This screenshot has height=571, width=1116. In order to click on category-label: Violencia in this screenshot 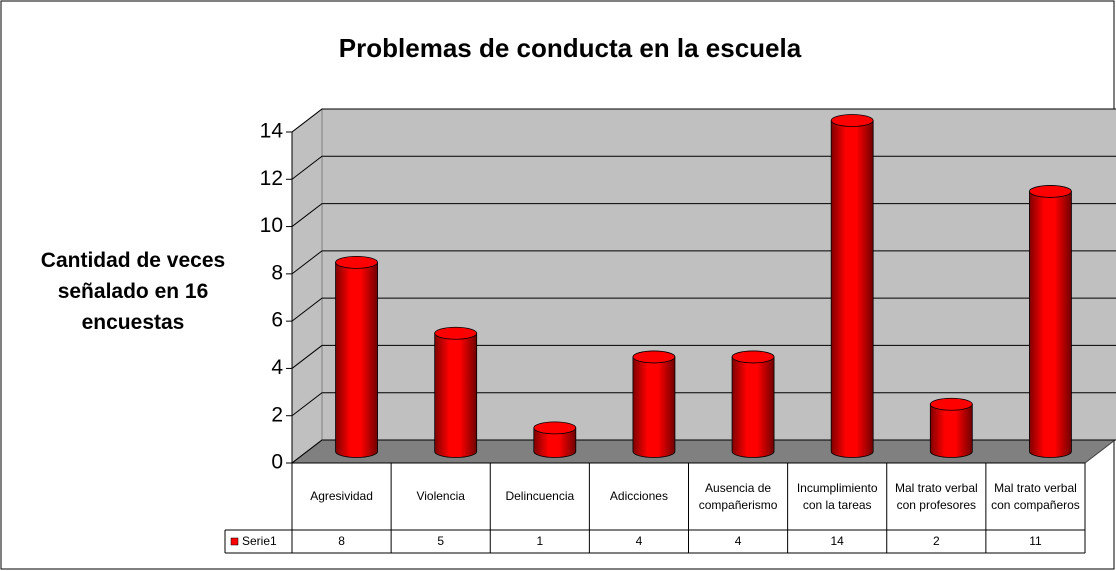, I will do `click(440, 496)`.